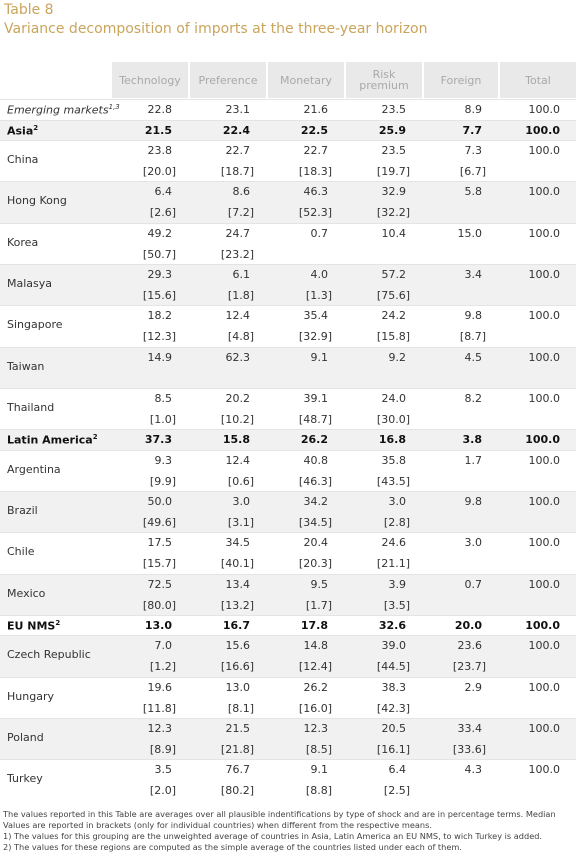 Image resolution: width=580 pixels, height=865 pixels. What do you see at coordinates (238, 543) in the screenshot?
I see `mean-value: 34.5` at bounding box center [238, 543].